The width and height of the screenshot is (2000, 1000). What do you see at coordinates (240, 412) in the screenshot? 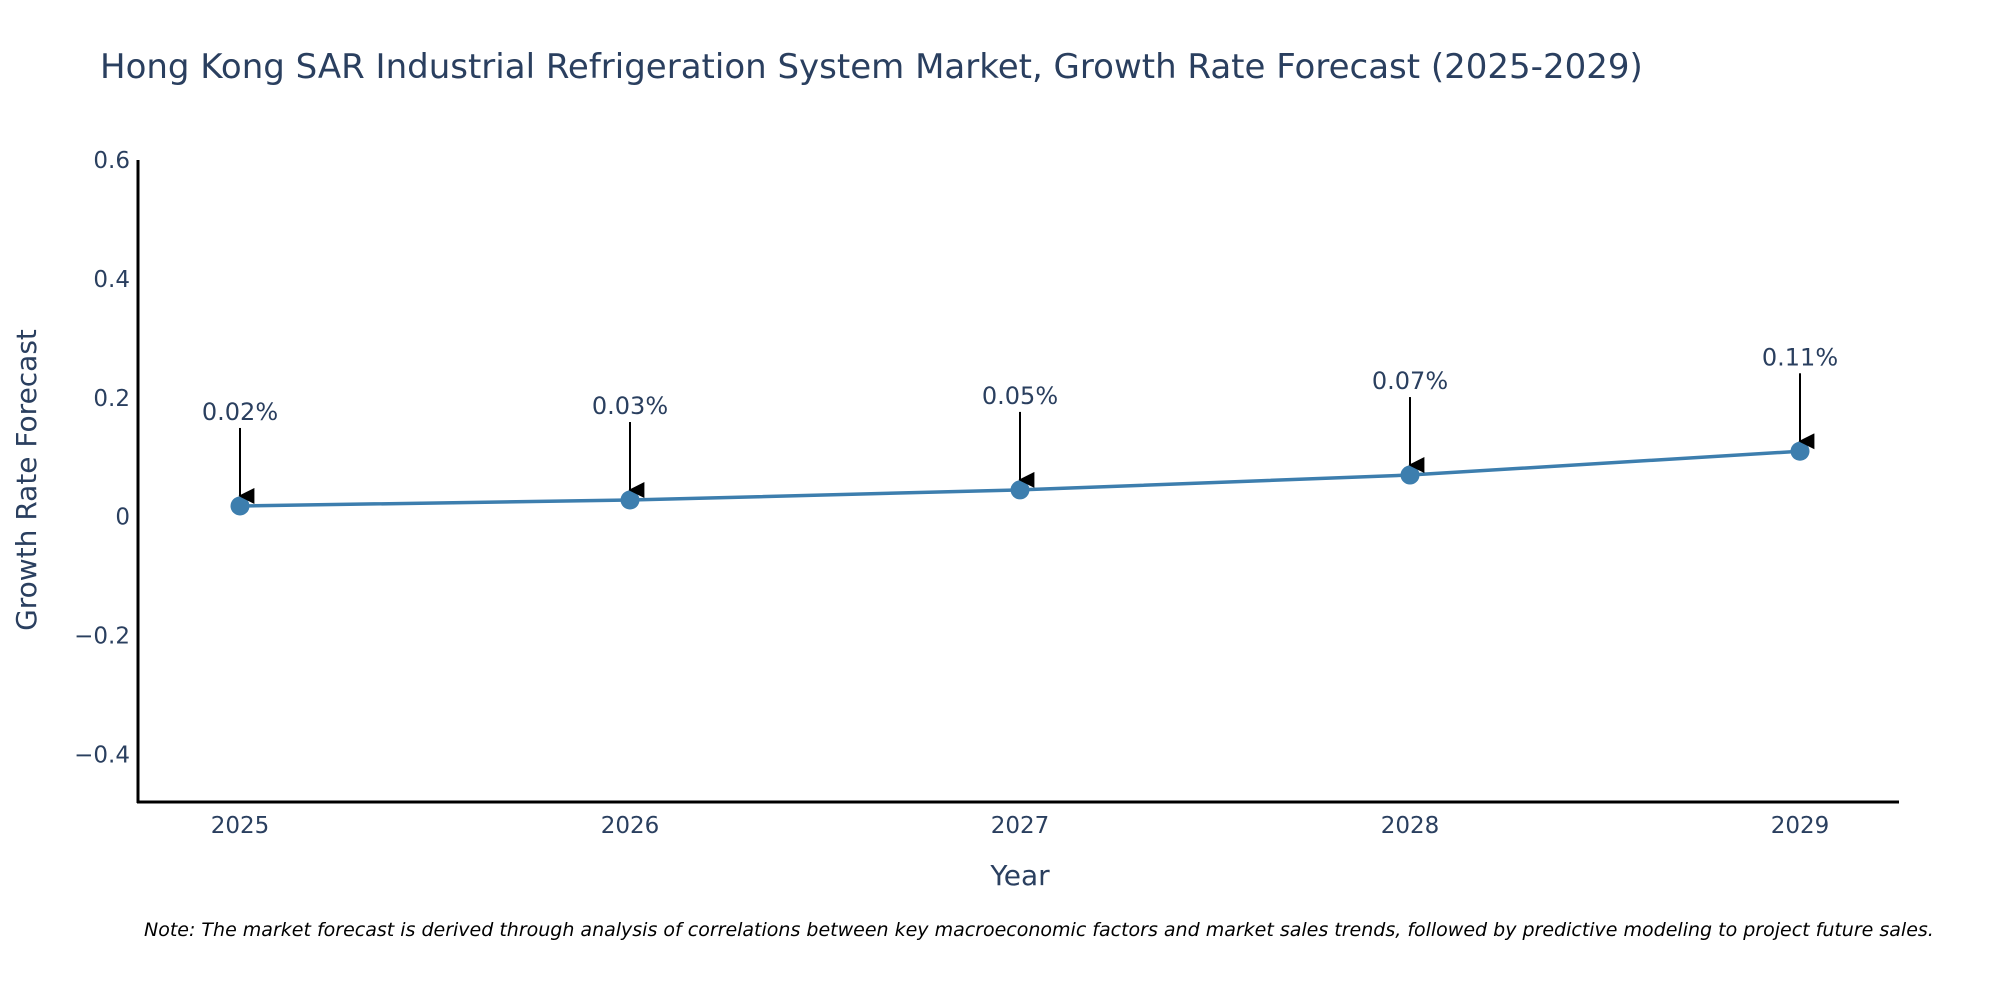
I see `annotation-label: 0.02%` at bounding box center [240, 412].